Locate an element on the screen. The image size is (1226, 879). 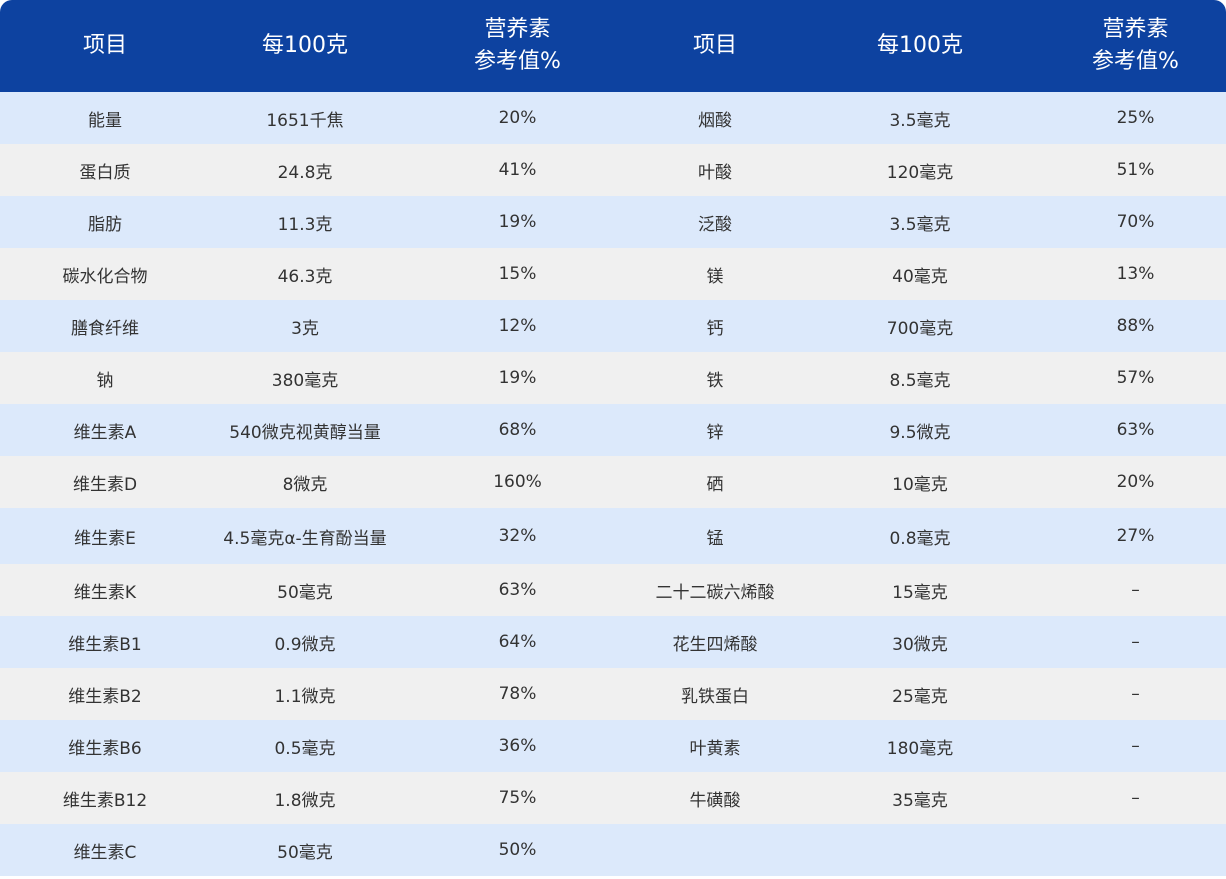
nrv-cell: 32% is located at coordinates (517, 536).